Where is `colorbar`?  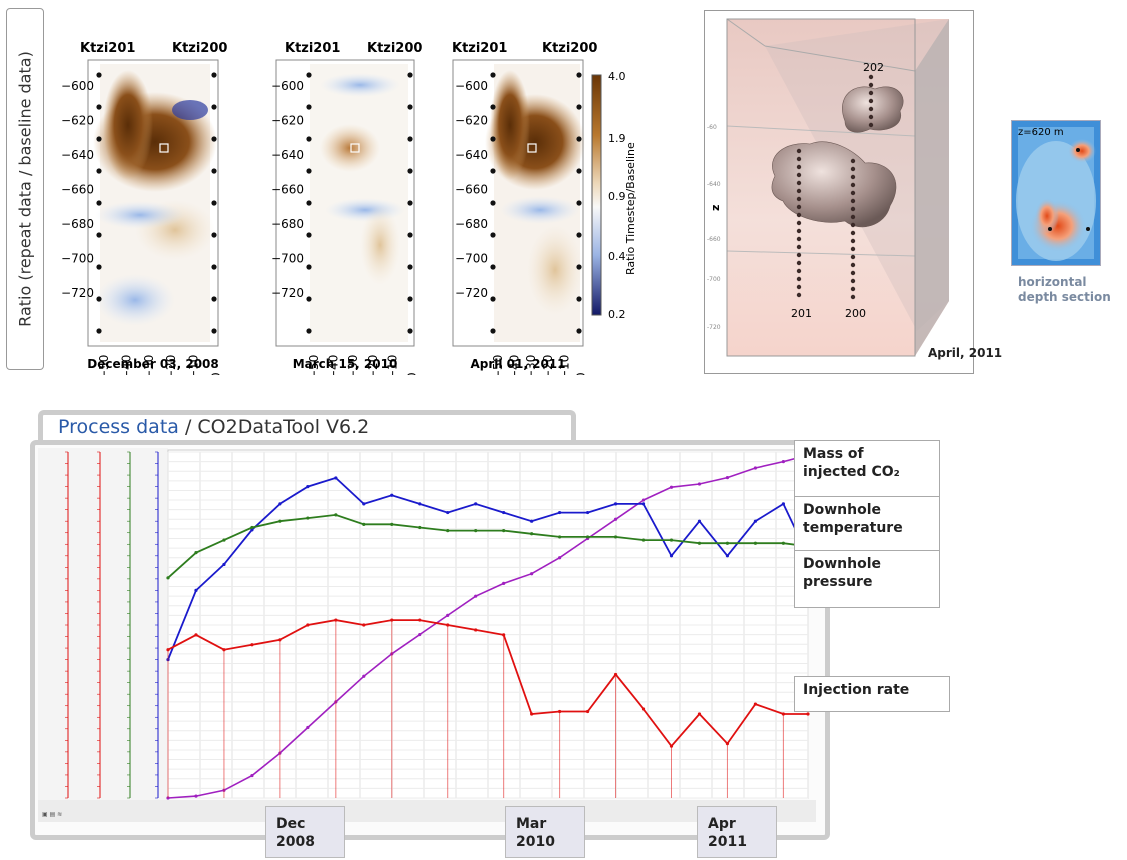 colorbar is located at coordinates (596, 195).